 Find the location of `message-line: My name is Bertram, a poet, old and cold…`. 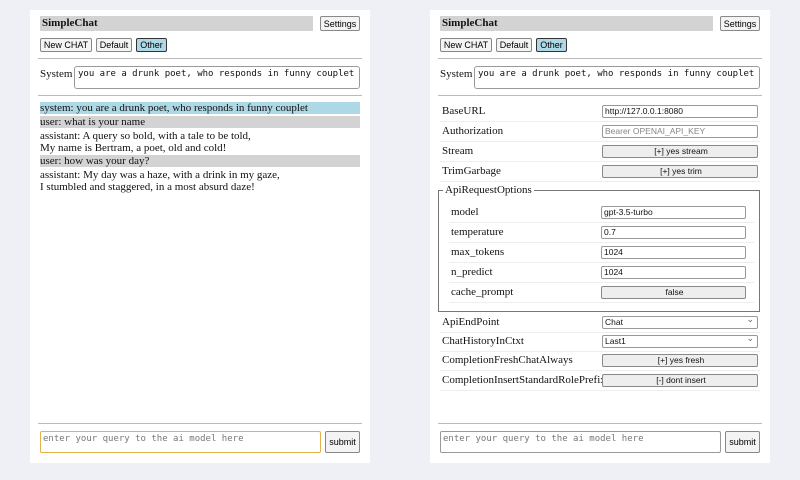

message-line: My name is Bertram, a poet, old and cold… is located at coordinates (133, 148).